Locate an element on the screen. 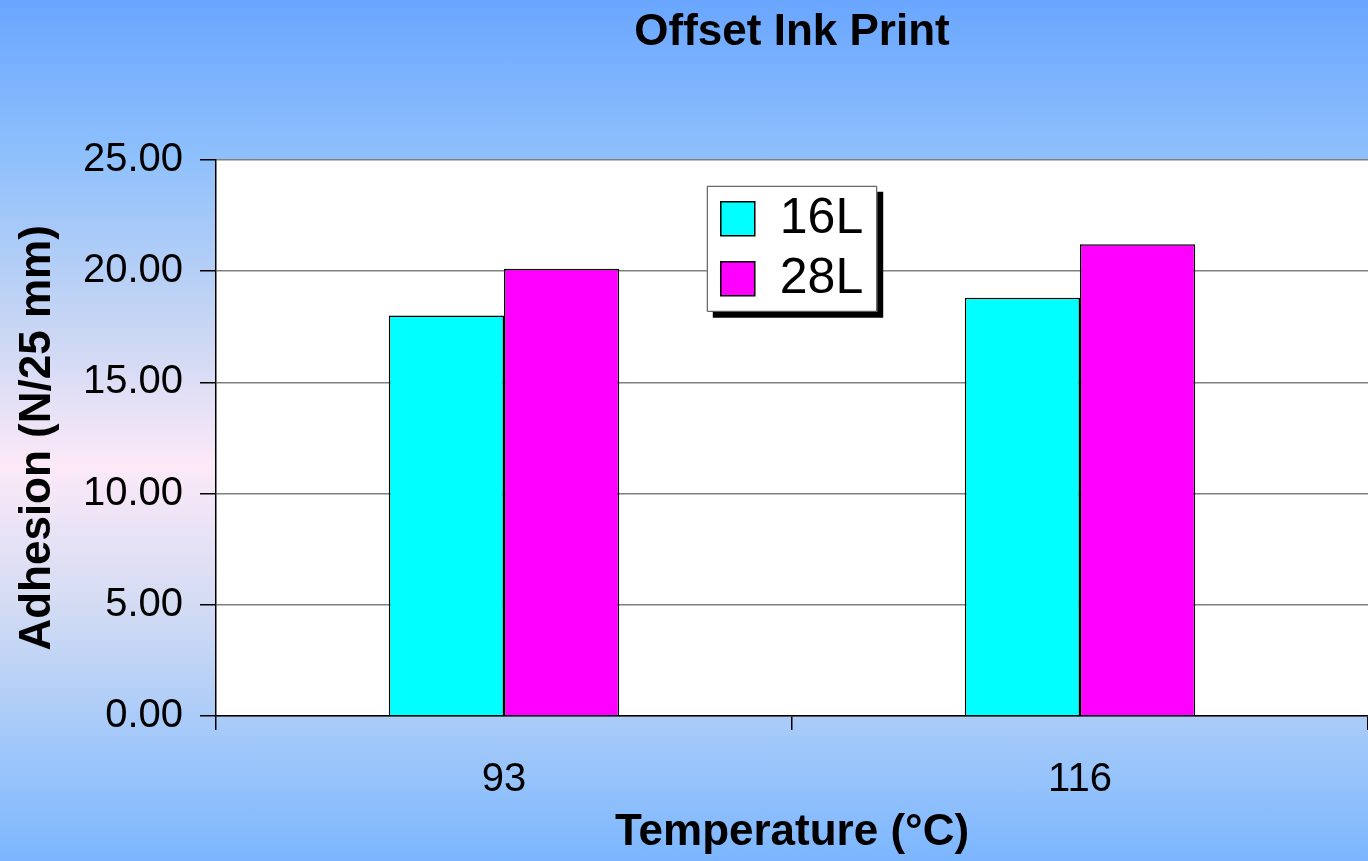 This screenshot has height=861, width=1368. y-tick-label: 20.00 is located at coordinates (132, 268).